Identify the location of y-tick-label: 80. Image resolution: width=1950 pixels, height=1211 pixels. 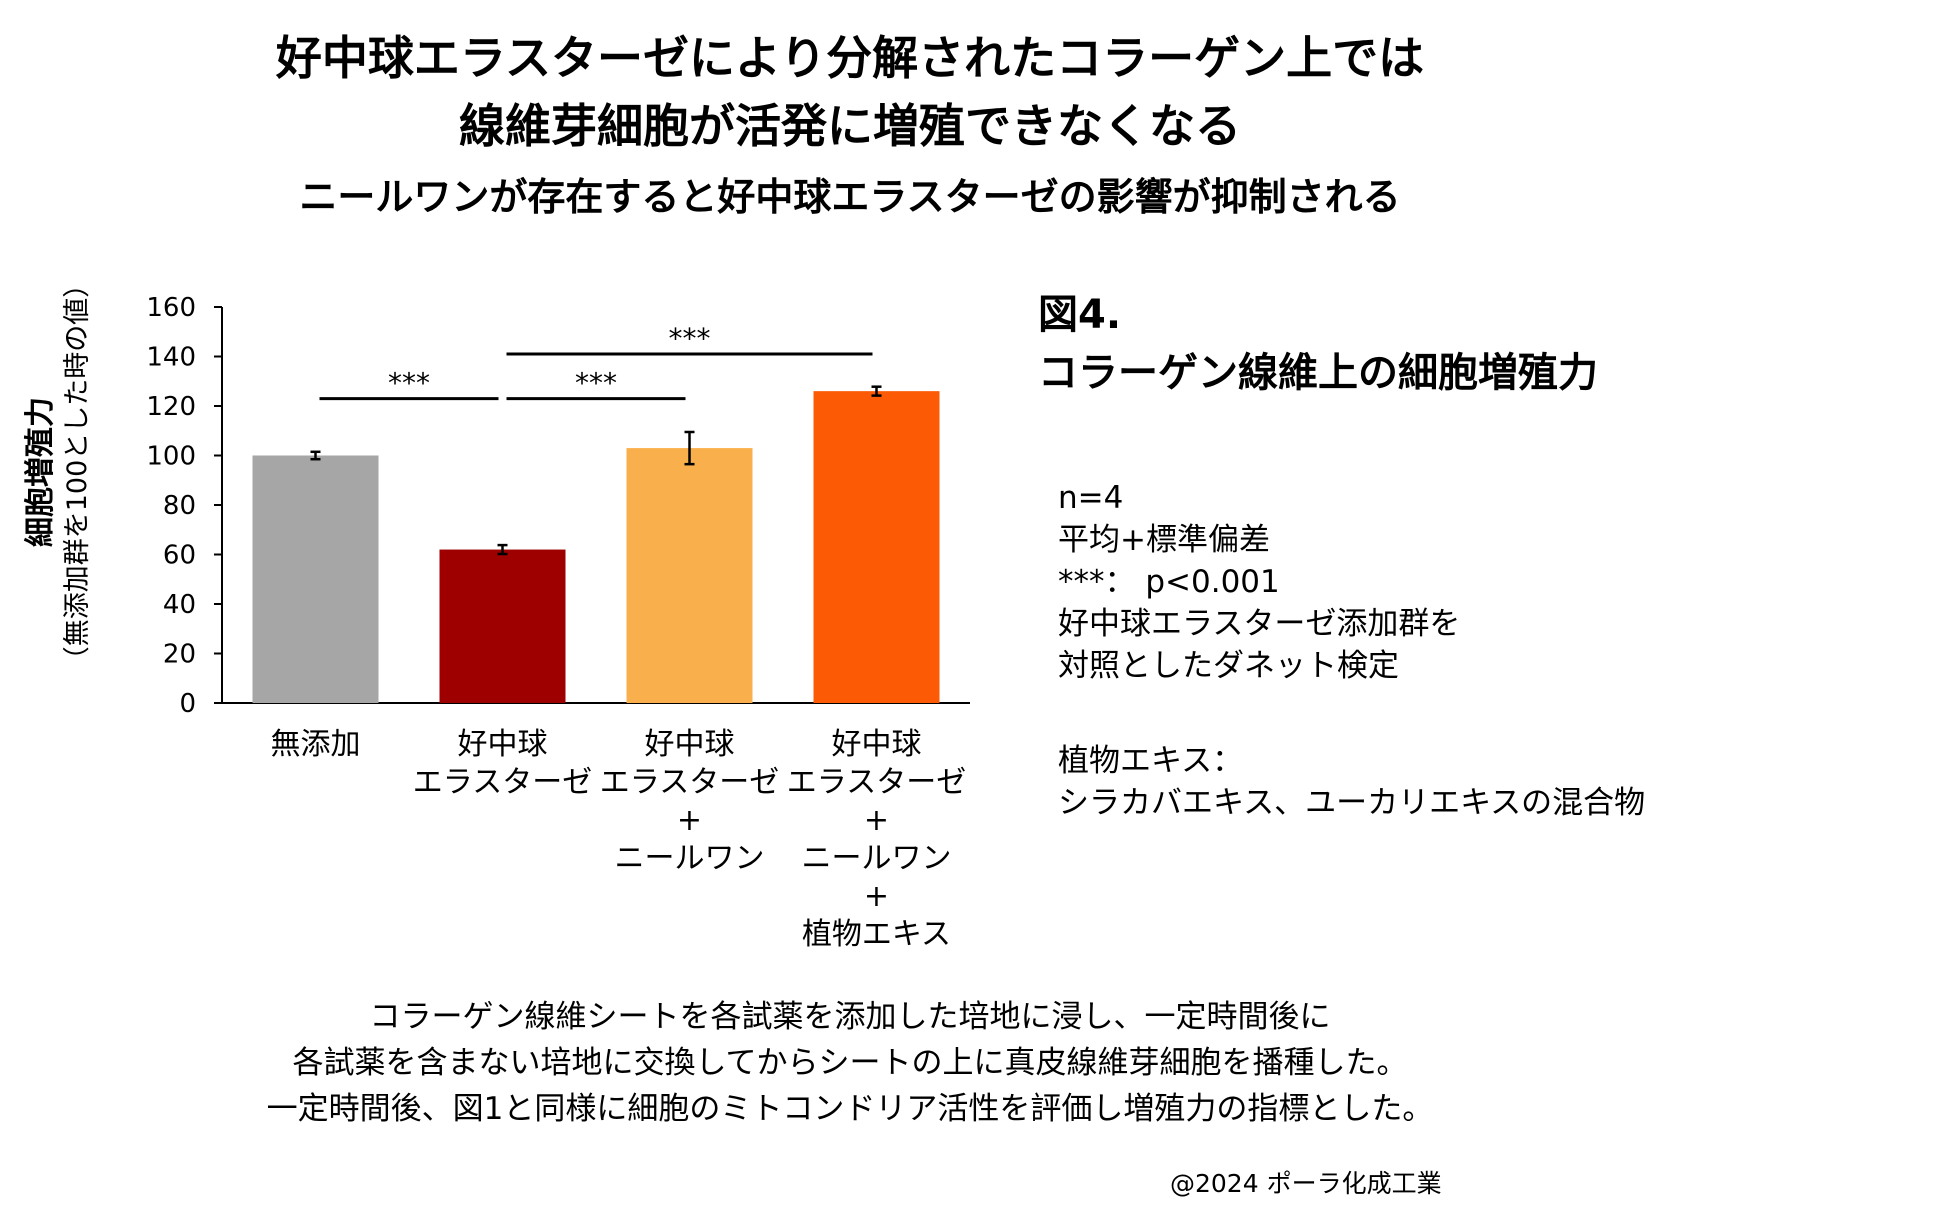
(179, 506).